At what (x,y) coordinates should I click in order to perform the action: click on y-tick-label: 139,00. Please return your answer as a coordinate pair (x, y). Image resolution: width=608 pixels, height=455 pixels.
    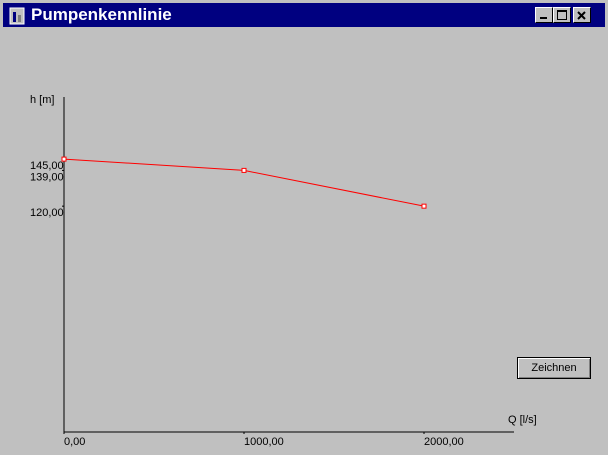
    Looking at the image, I should click on (47, 177).